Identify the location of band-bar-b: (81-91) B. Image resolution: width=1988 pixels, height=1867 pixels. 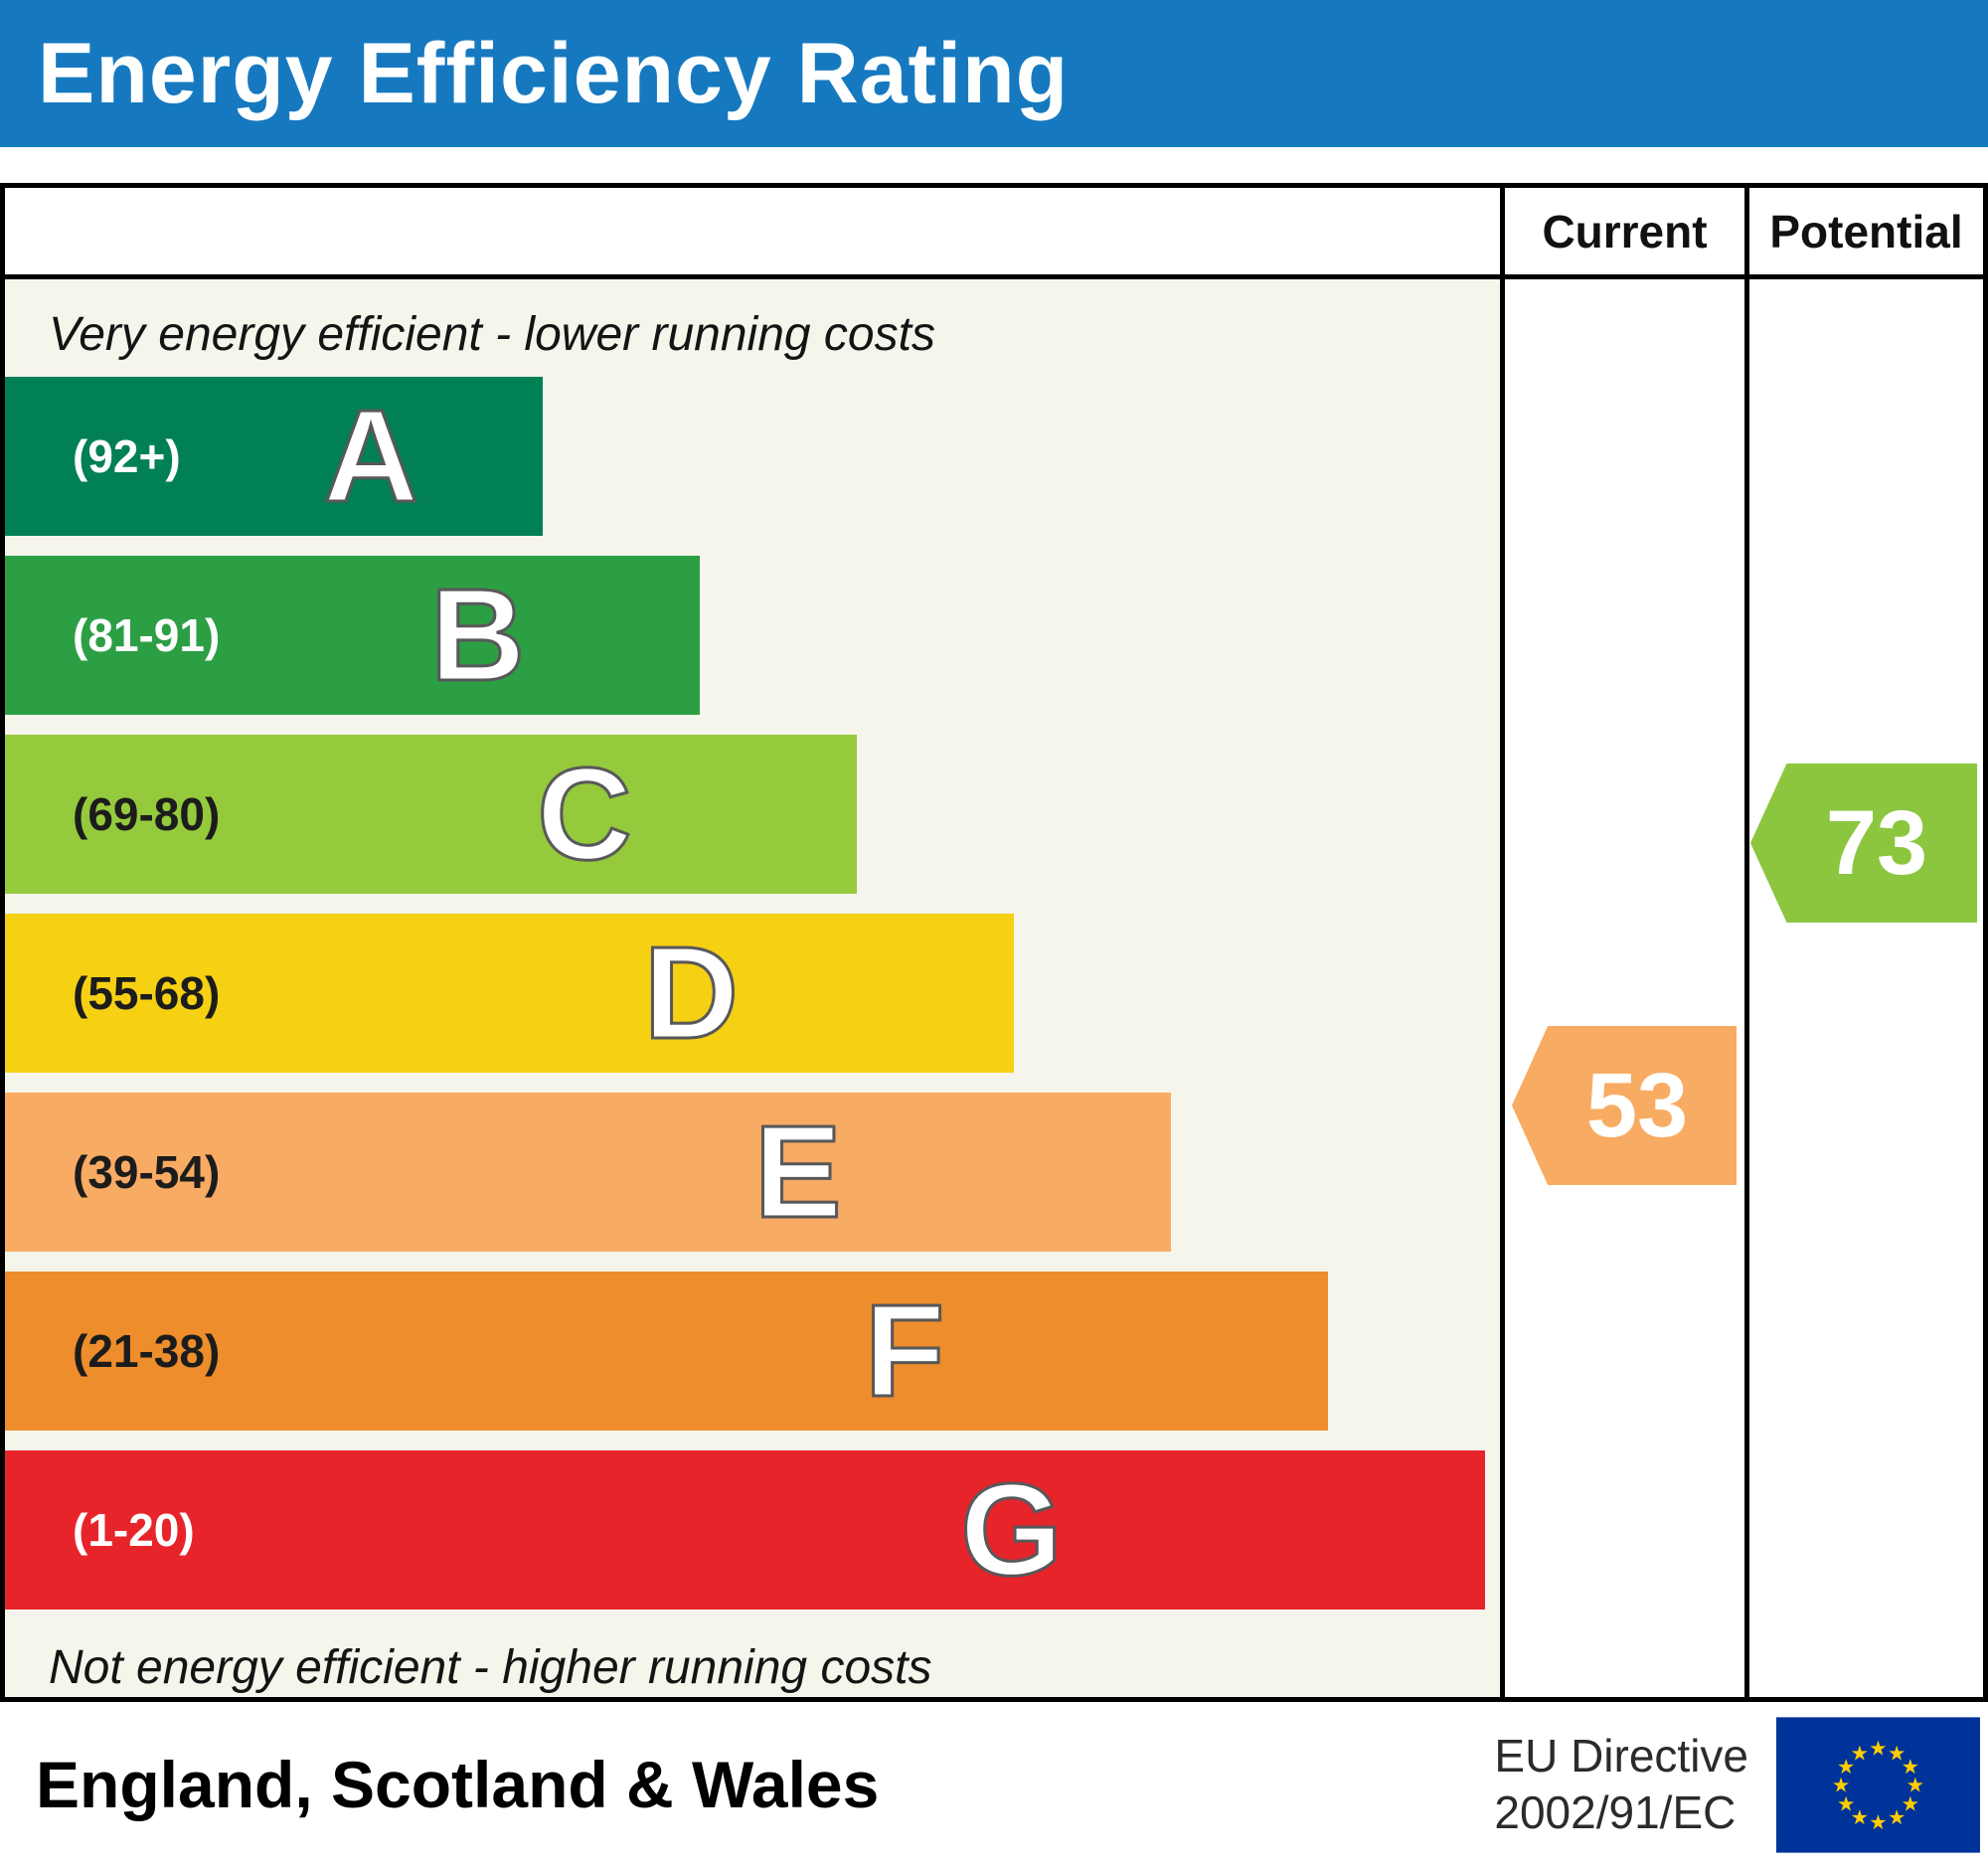
(353, 635).